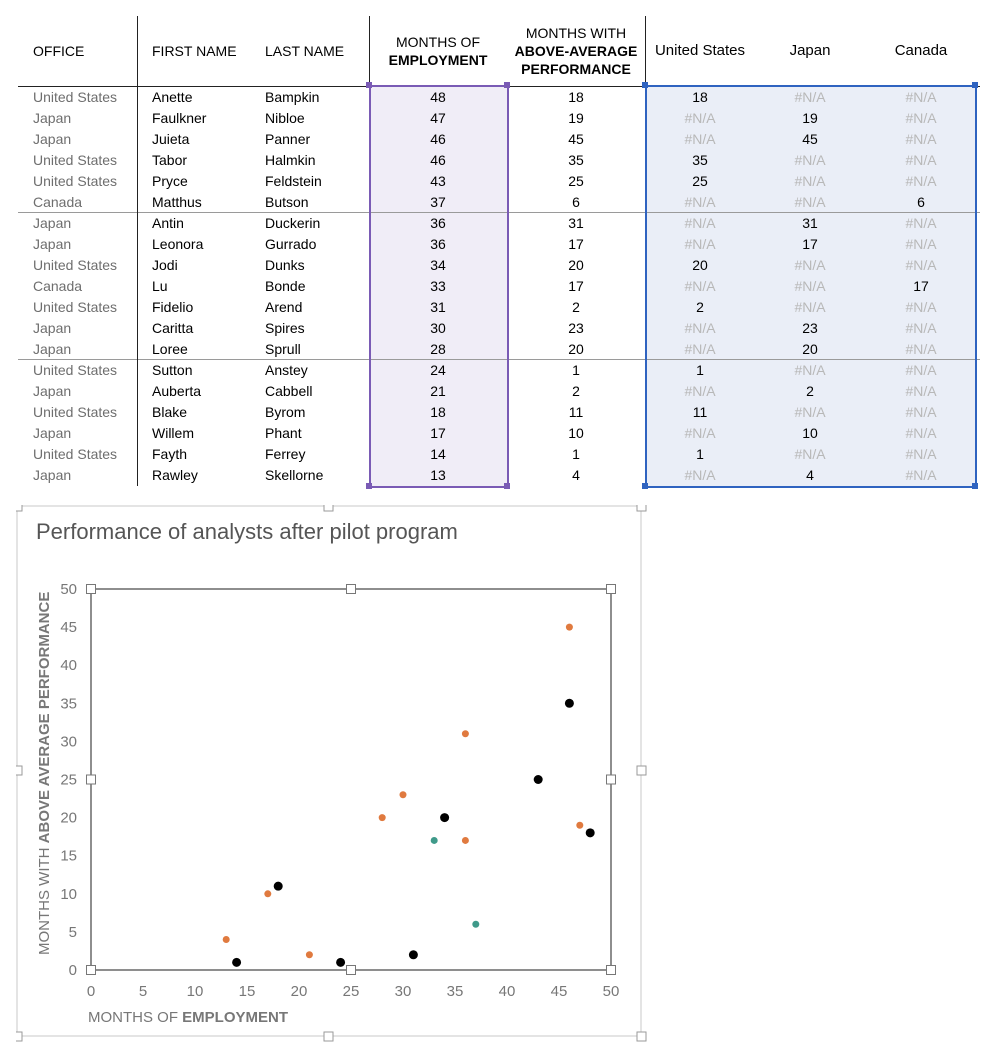  I want to click on cell-canada: 6, so click(921, 202).